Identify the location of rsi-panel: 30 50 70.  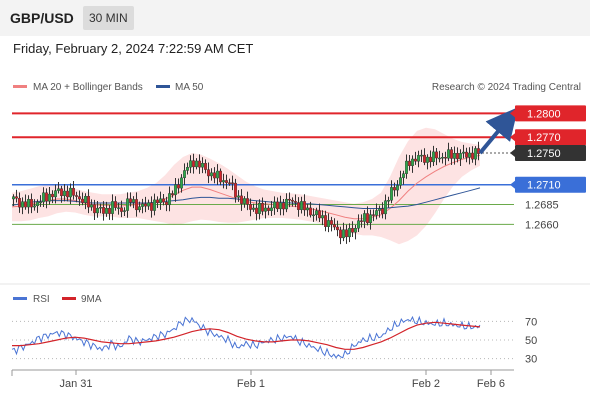
(274, 340).